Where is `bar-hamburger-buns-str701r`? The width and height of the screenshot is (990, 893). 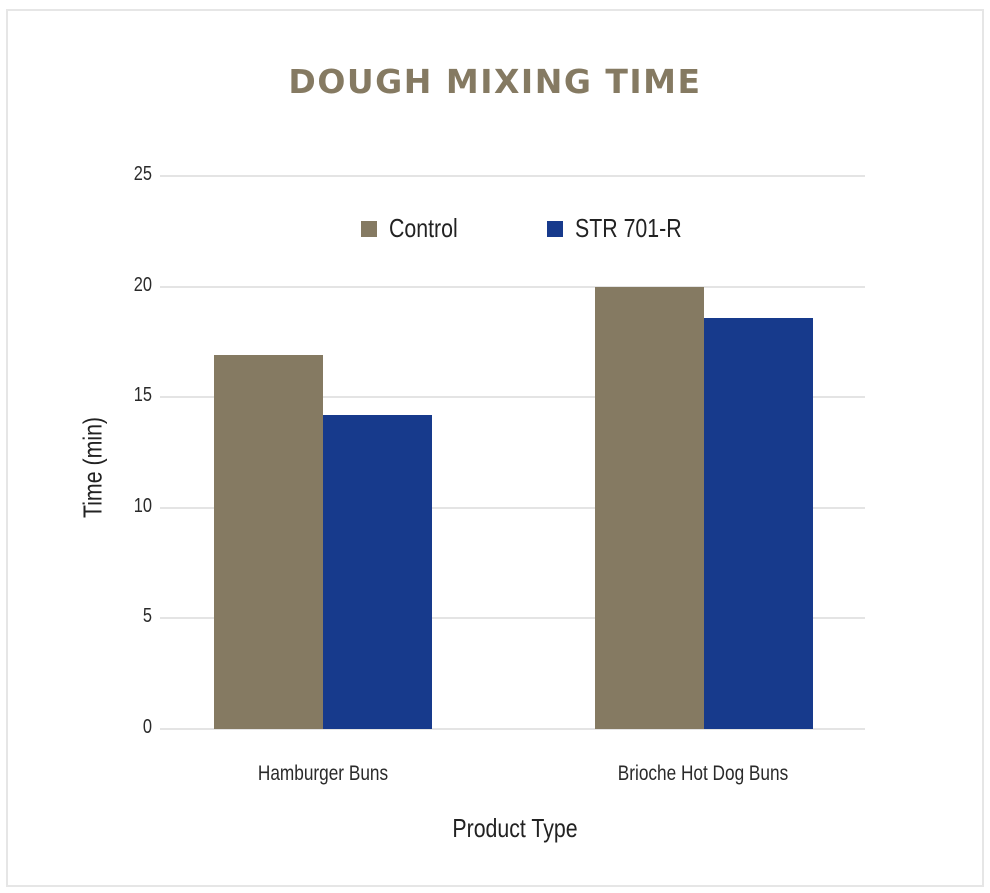 bar-hamburger-buns-str701r is located at coordinates (377, 571).